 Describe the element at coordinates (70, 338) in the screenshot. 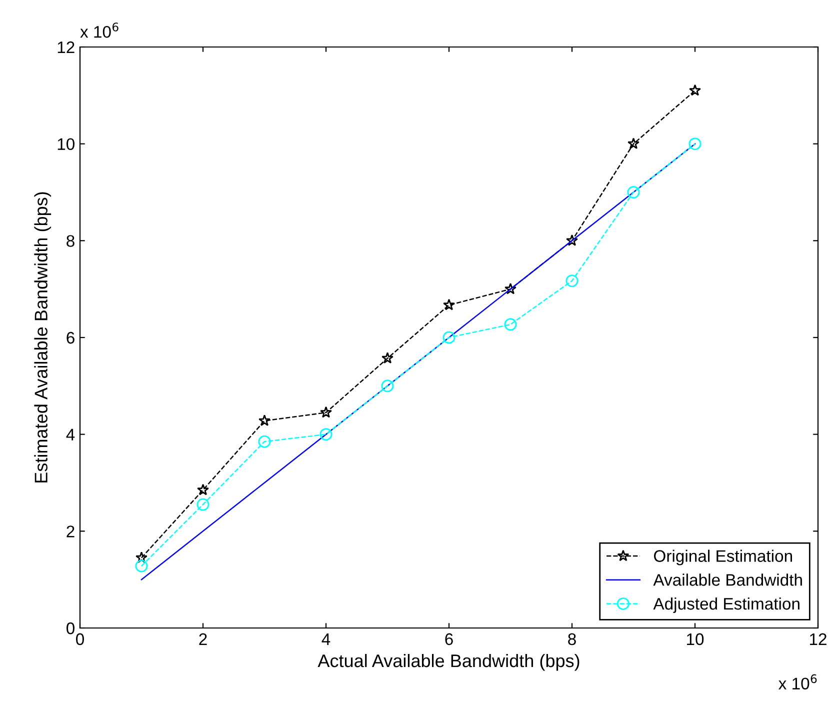

I see `y-tick-label: 6` at that location.